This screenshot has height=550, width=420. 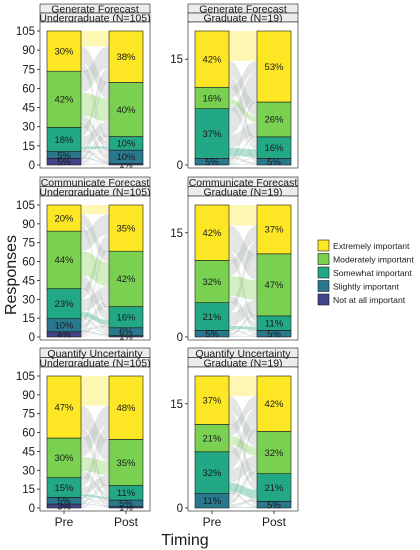 I want to click on flow-not-at-all-to-moderately, so click(x=95, y=148).